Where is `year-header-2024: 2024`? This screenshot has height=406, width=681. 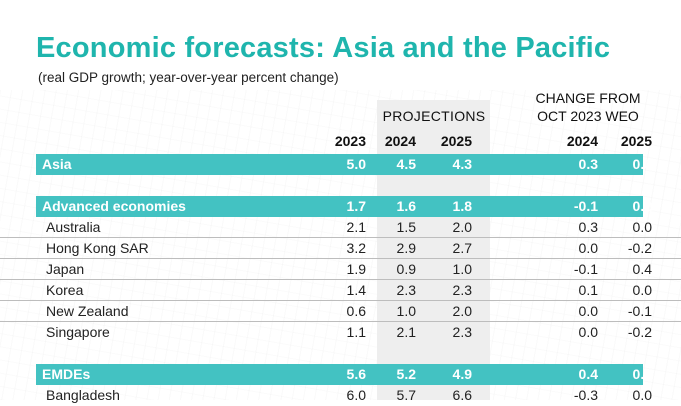
year-header-2024: 2024 is located at coordinates (400, 141).